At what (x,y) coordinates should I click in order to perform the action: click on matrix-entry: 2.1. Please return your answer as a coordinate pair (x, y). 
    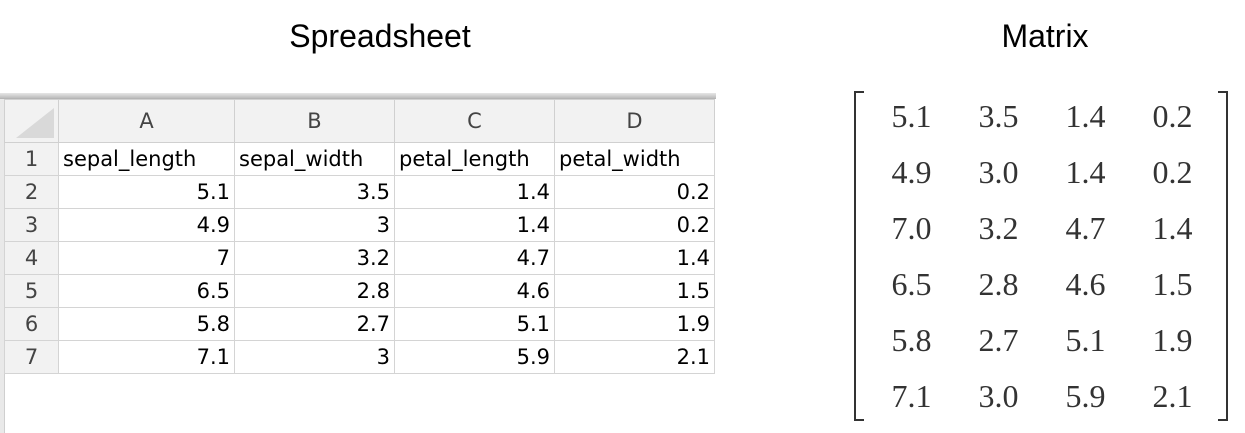
    Looking at the image, I should click on (1172, 395).